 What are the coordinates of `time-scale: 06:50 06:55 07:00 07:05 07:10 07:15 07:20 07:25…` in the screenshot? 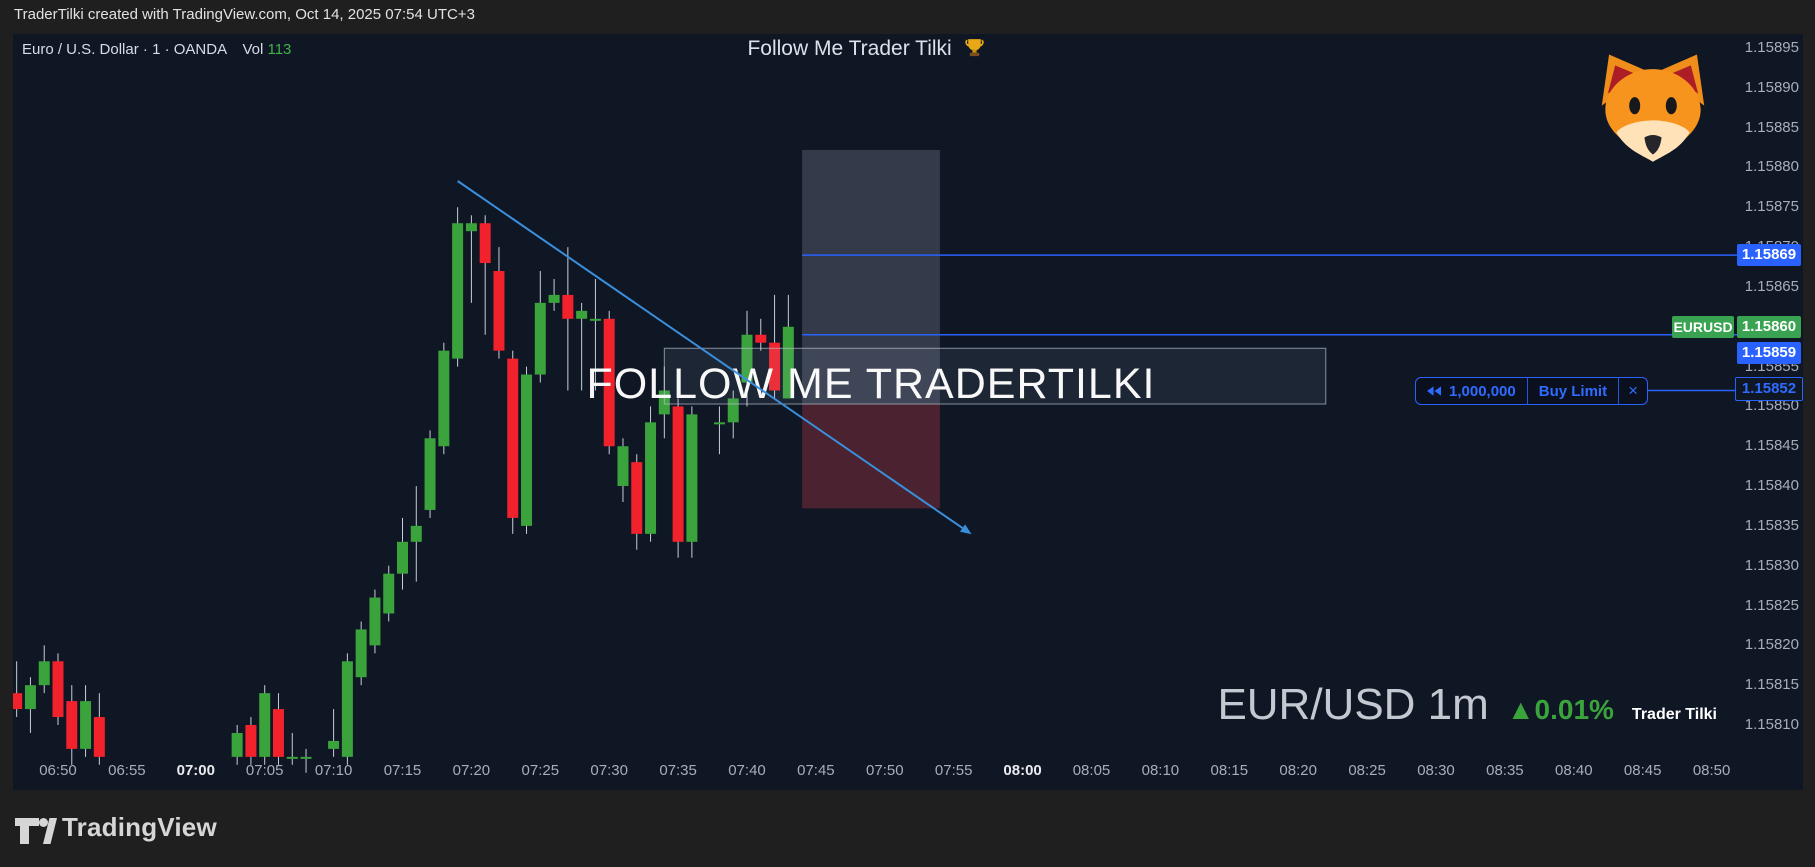 It's located at (908, 773).